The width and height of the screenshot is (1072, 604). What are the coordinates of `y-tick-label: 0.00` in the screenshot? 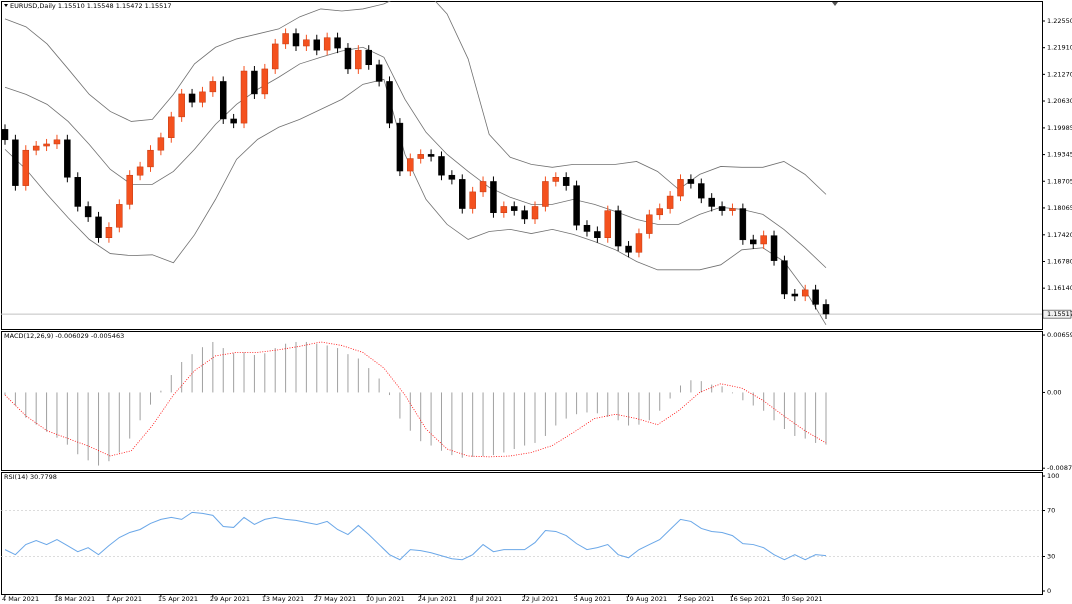 It's located at (1054, 392).